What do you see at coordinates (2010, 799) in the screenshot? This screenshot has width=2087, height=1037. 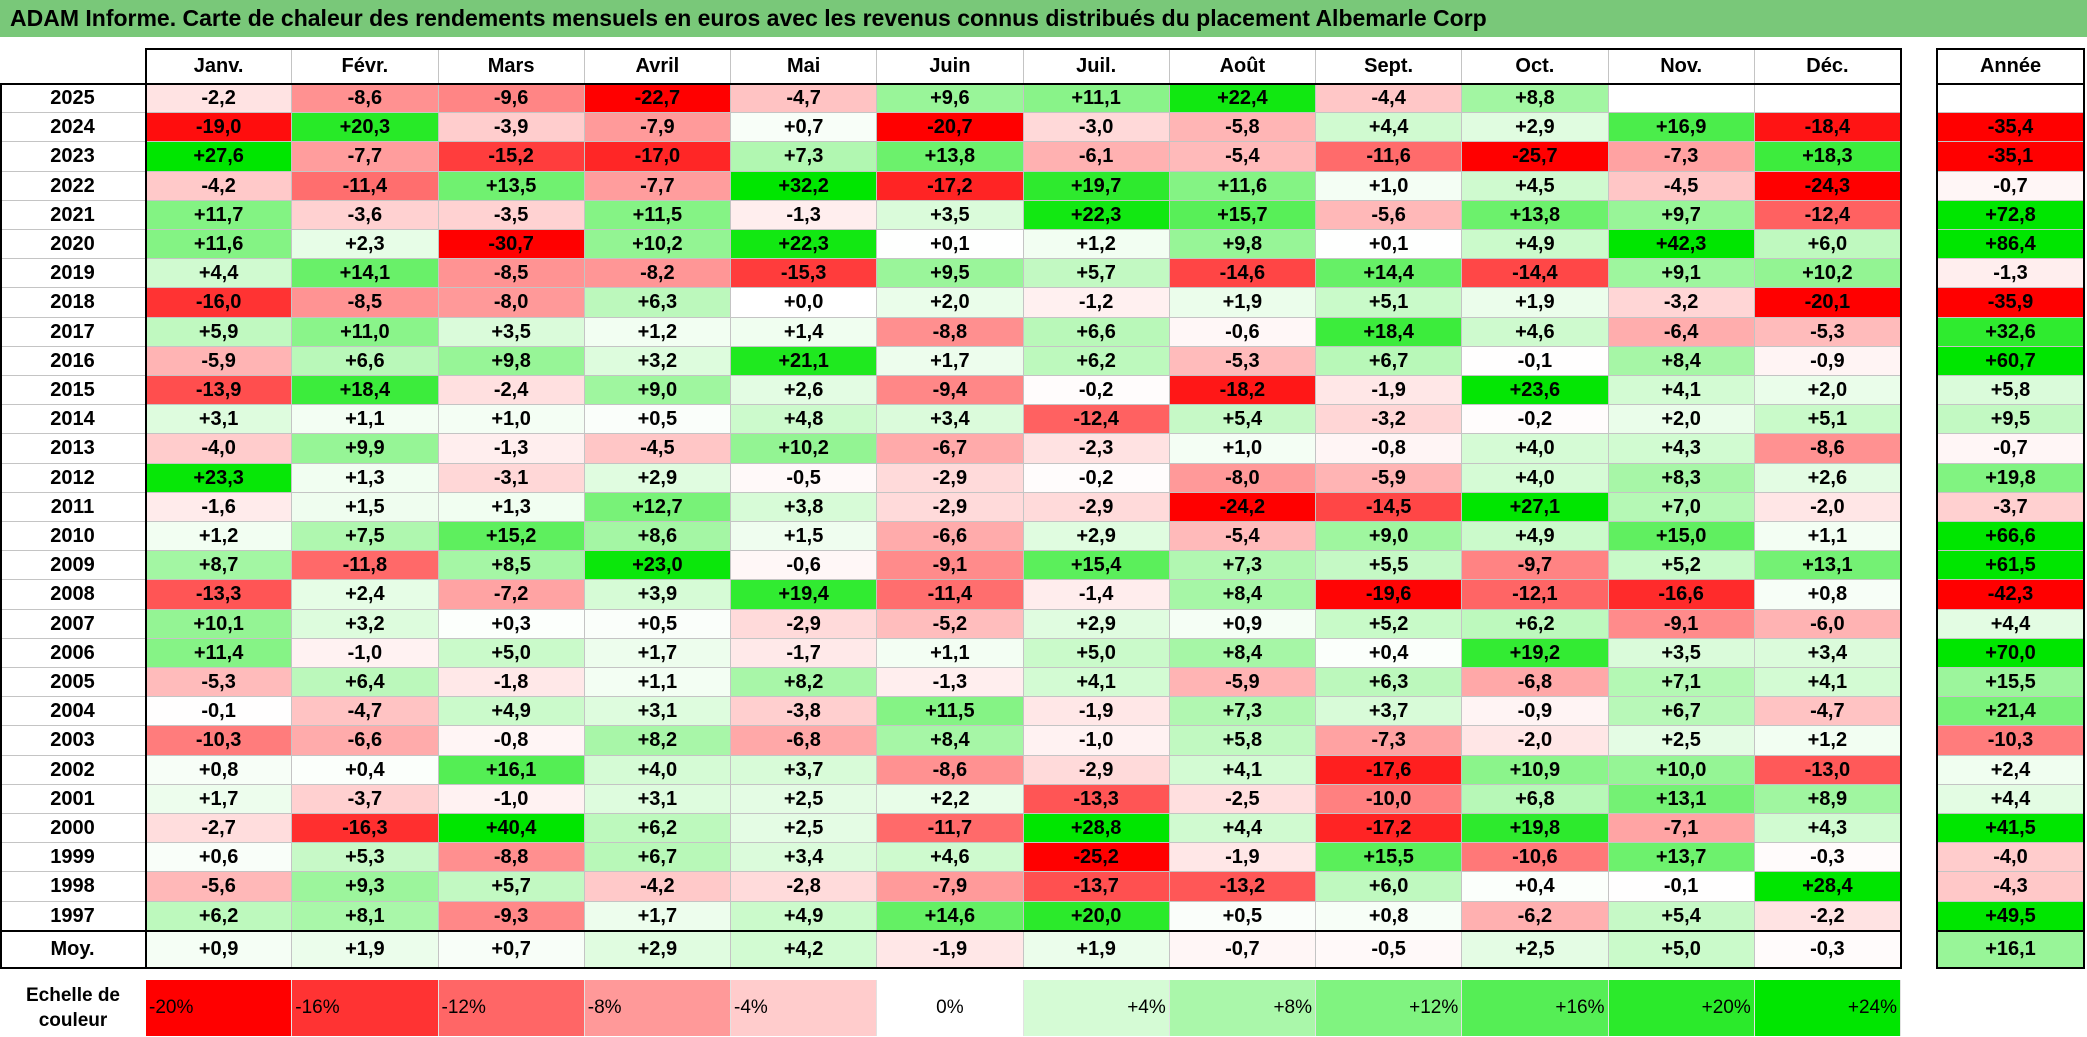 I see `annual-total-cell: +4,4` at bounding box center [2010, 799].